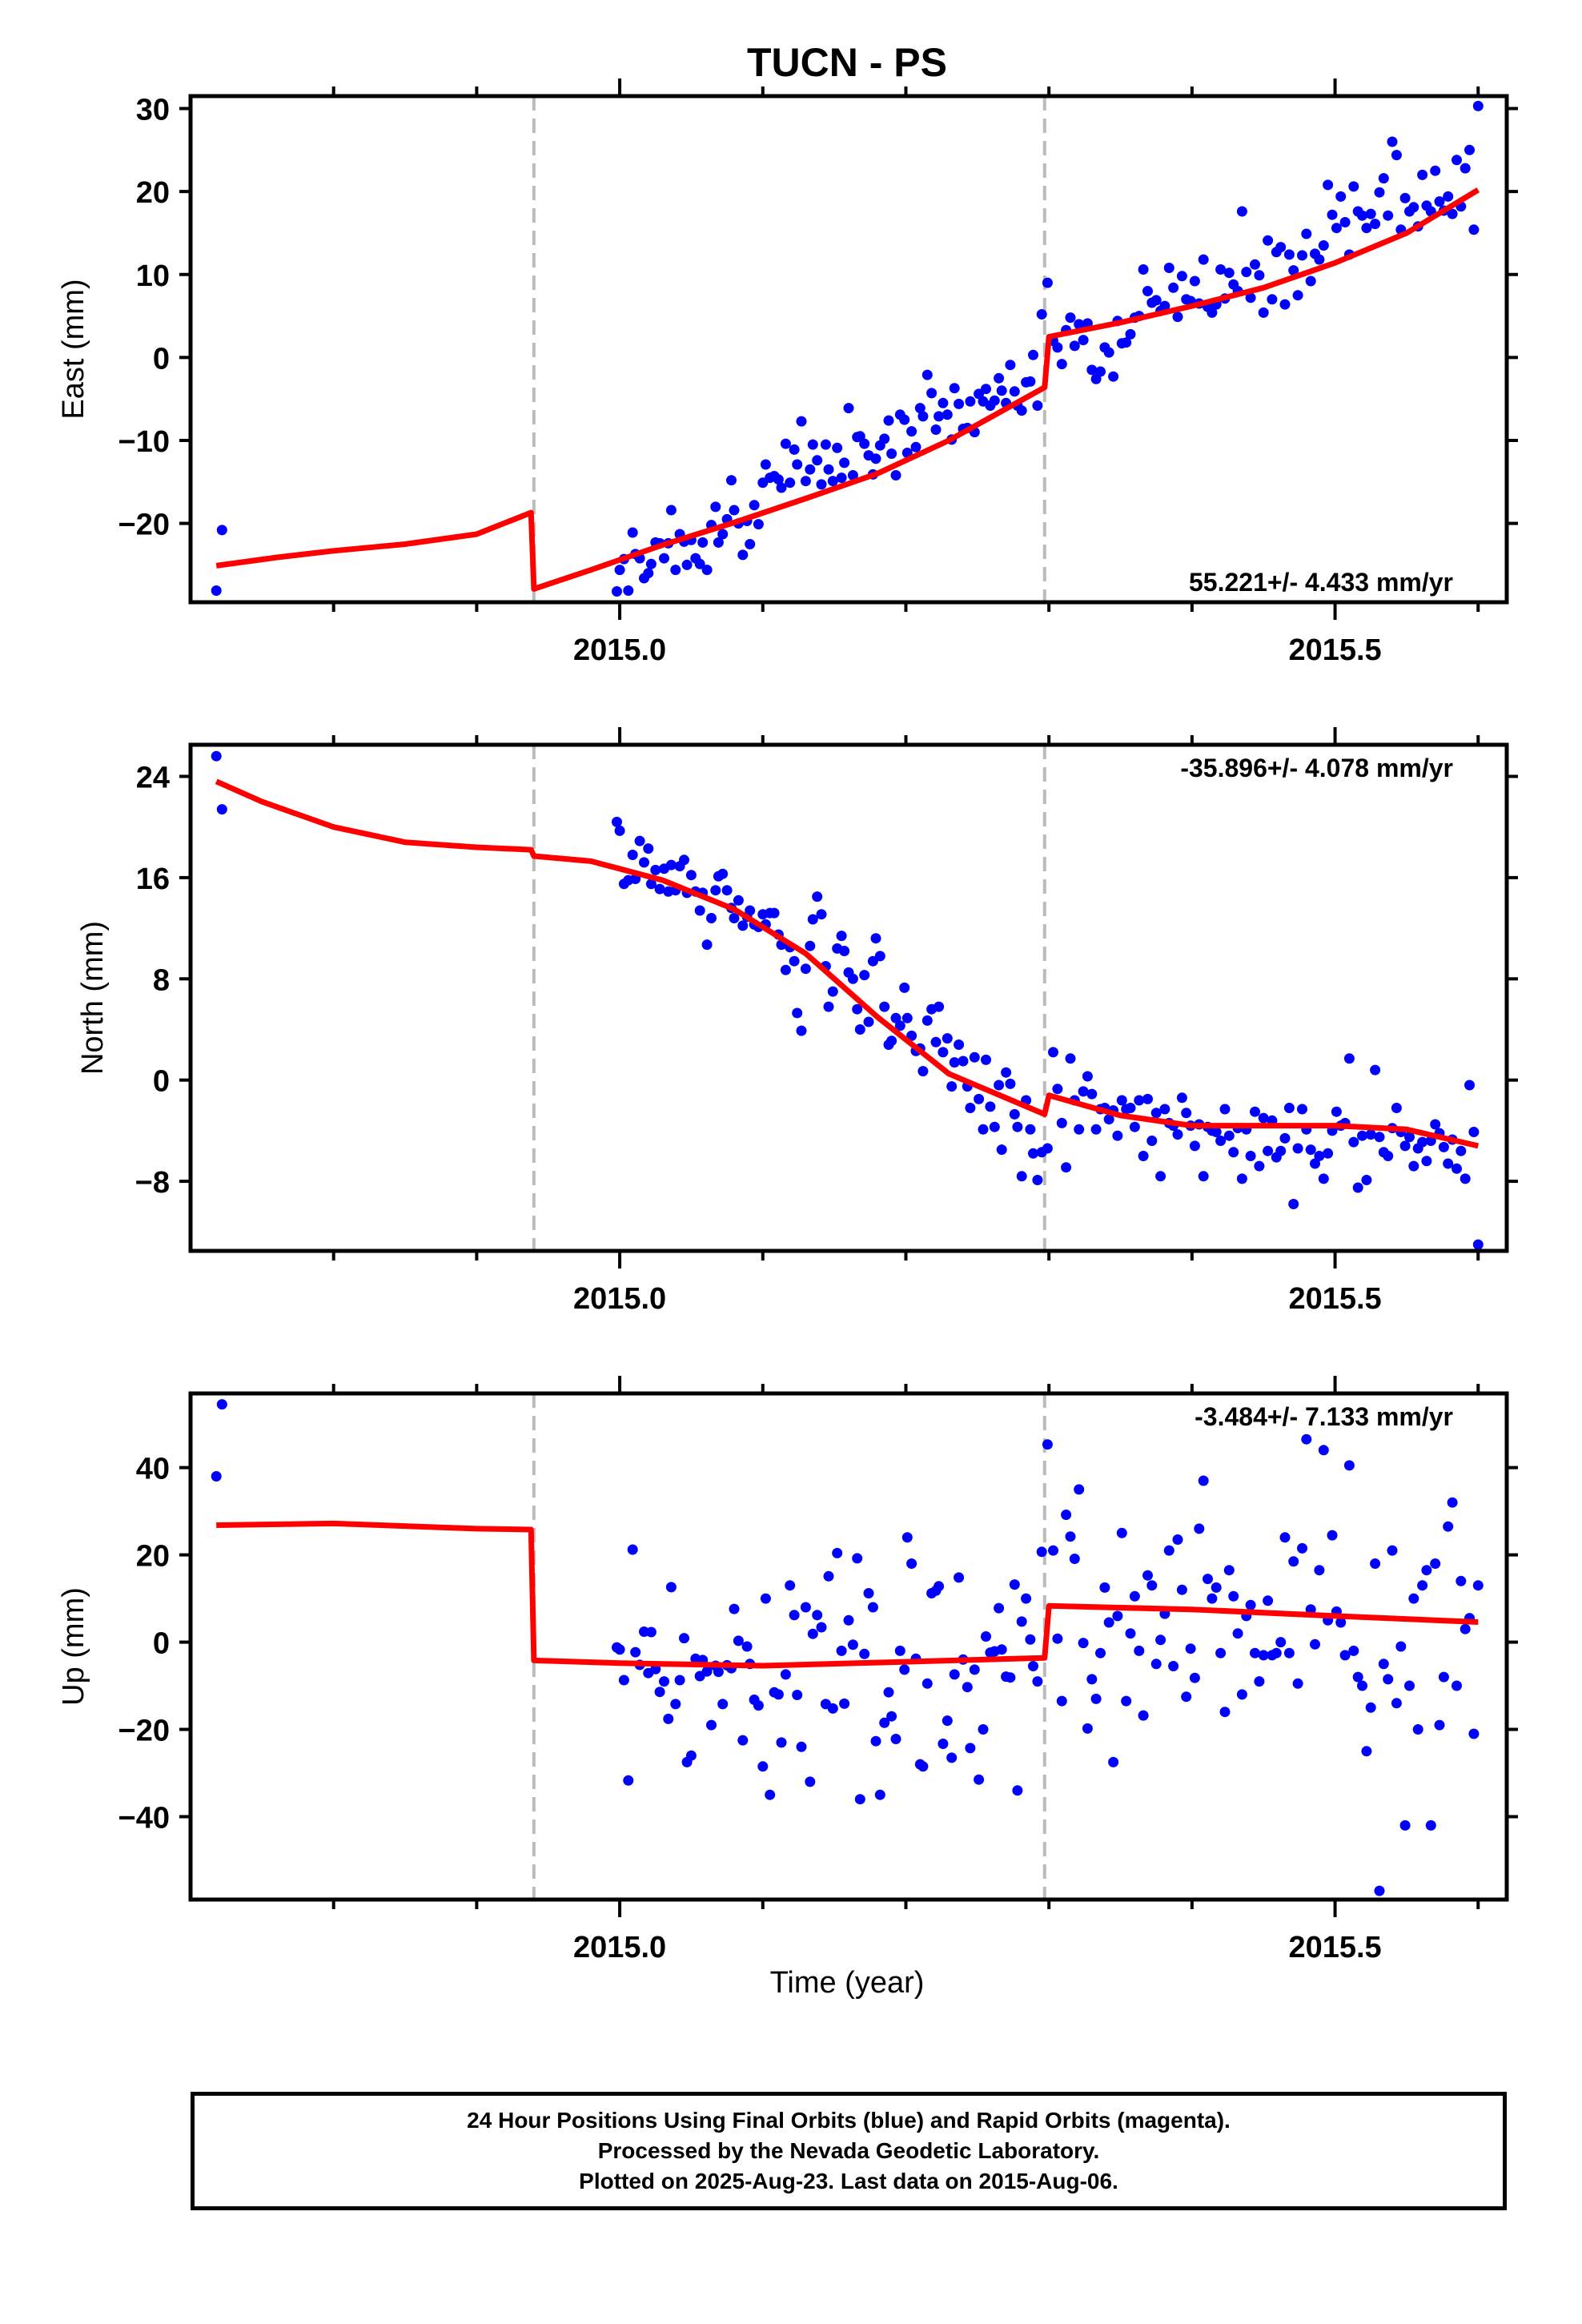 The image size is (1582, 2324). I want to click on north-ytick-label: 24, so click(153, 779).